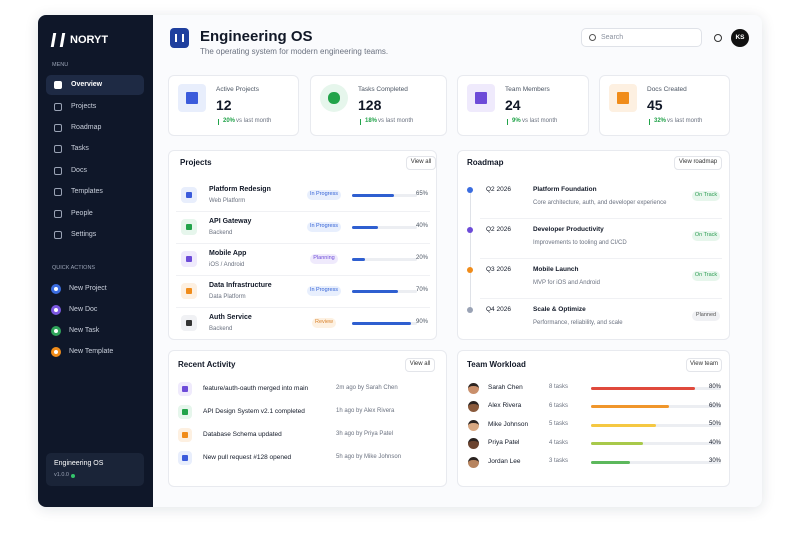 Image resolution: width=800 pixels, height=533 pixels. Describe the element at coordinates (504, 461) in the screenshot. I see `member-name: Jordan Lee` at that location.